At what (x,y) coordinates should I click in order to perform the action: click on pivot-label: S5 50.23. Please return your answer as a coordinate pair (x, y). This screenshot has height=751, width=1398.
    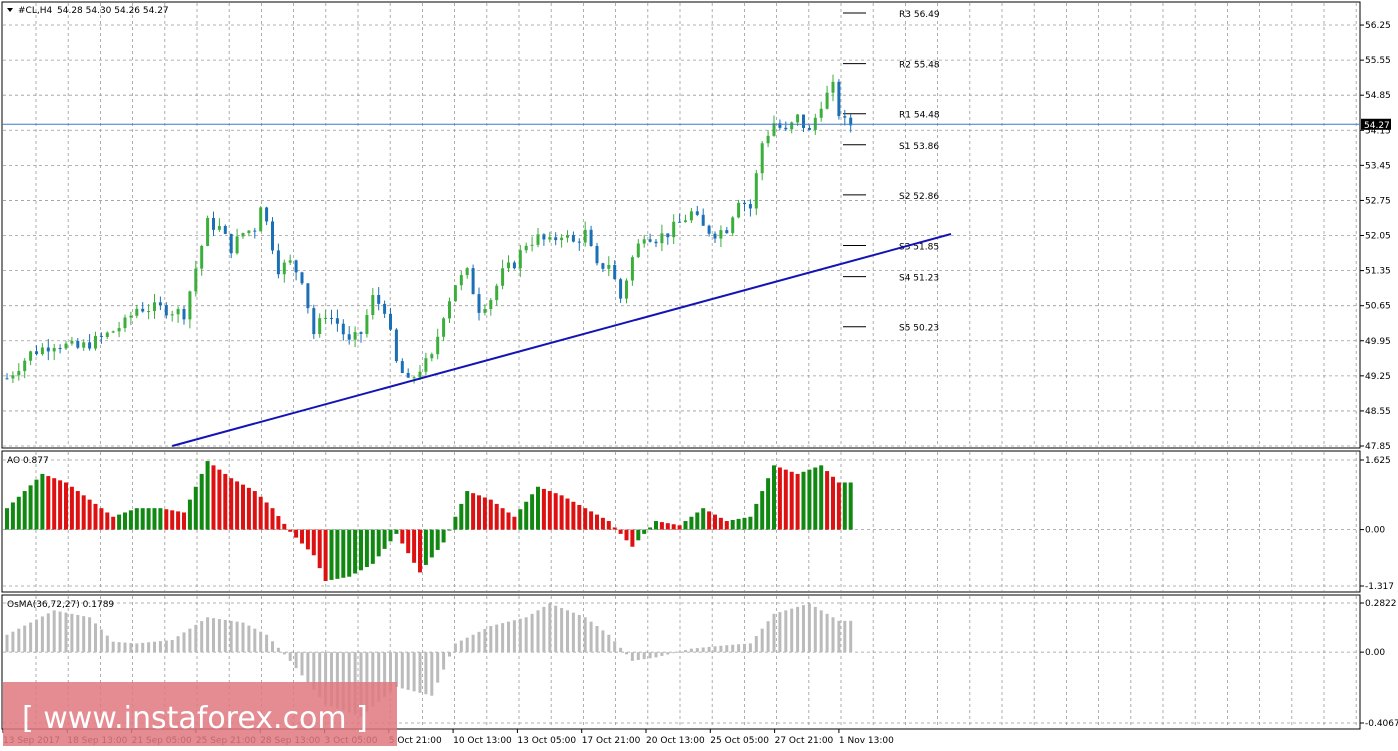
    Looking at the image, I should click on (919, 329).